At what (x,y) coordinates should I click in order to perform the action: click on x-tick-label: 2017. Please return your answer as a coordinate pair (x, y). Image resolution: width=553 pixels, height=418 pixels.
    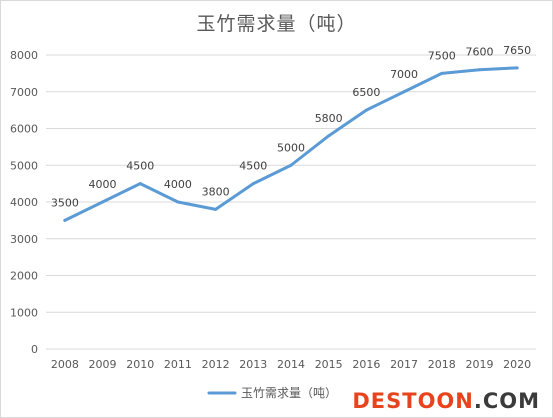
    Looking at the image, I should click on (404, 364).